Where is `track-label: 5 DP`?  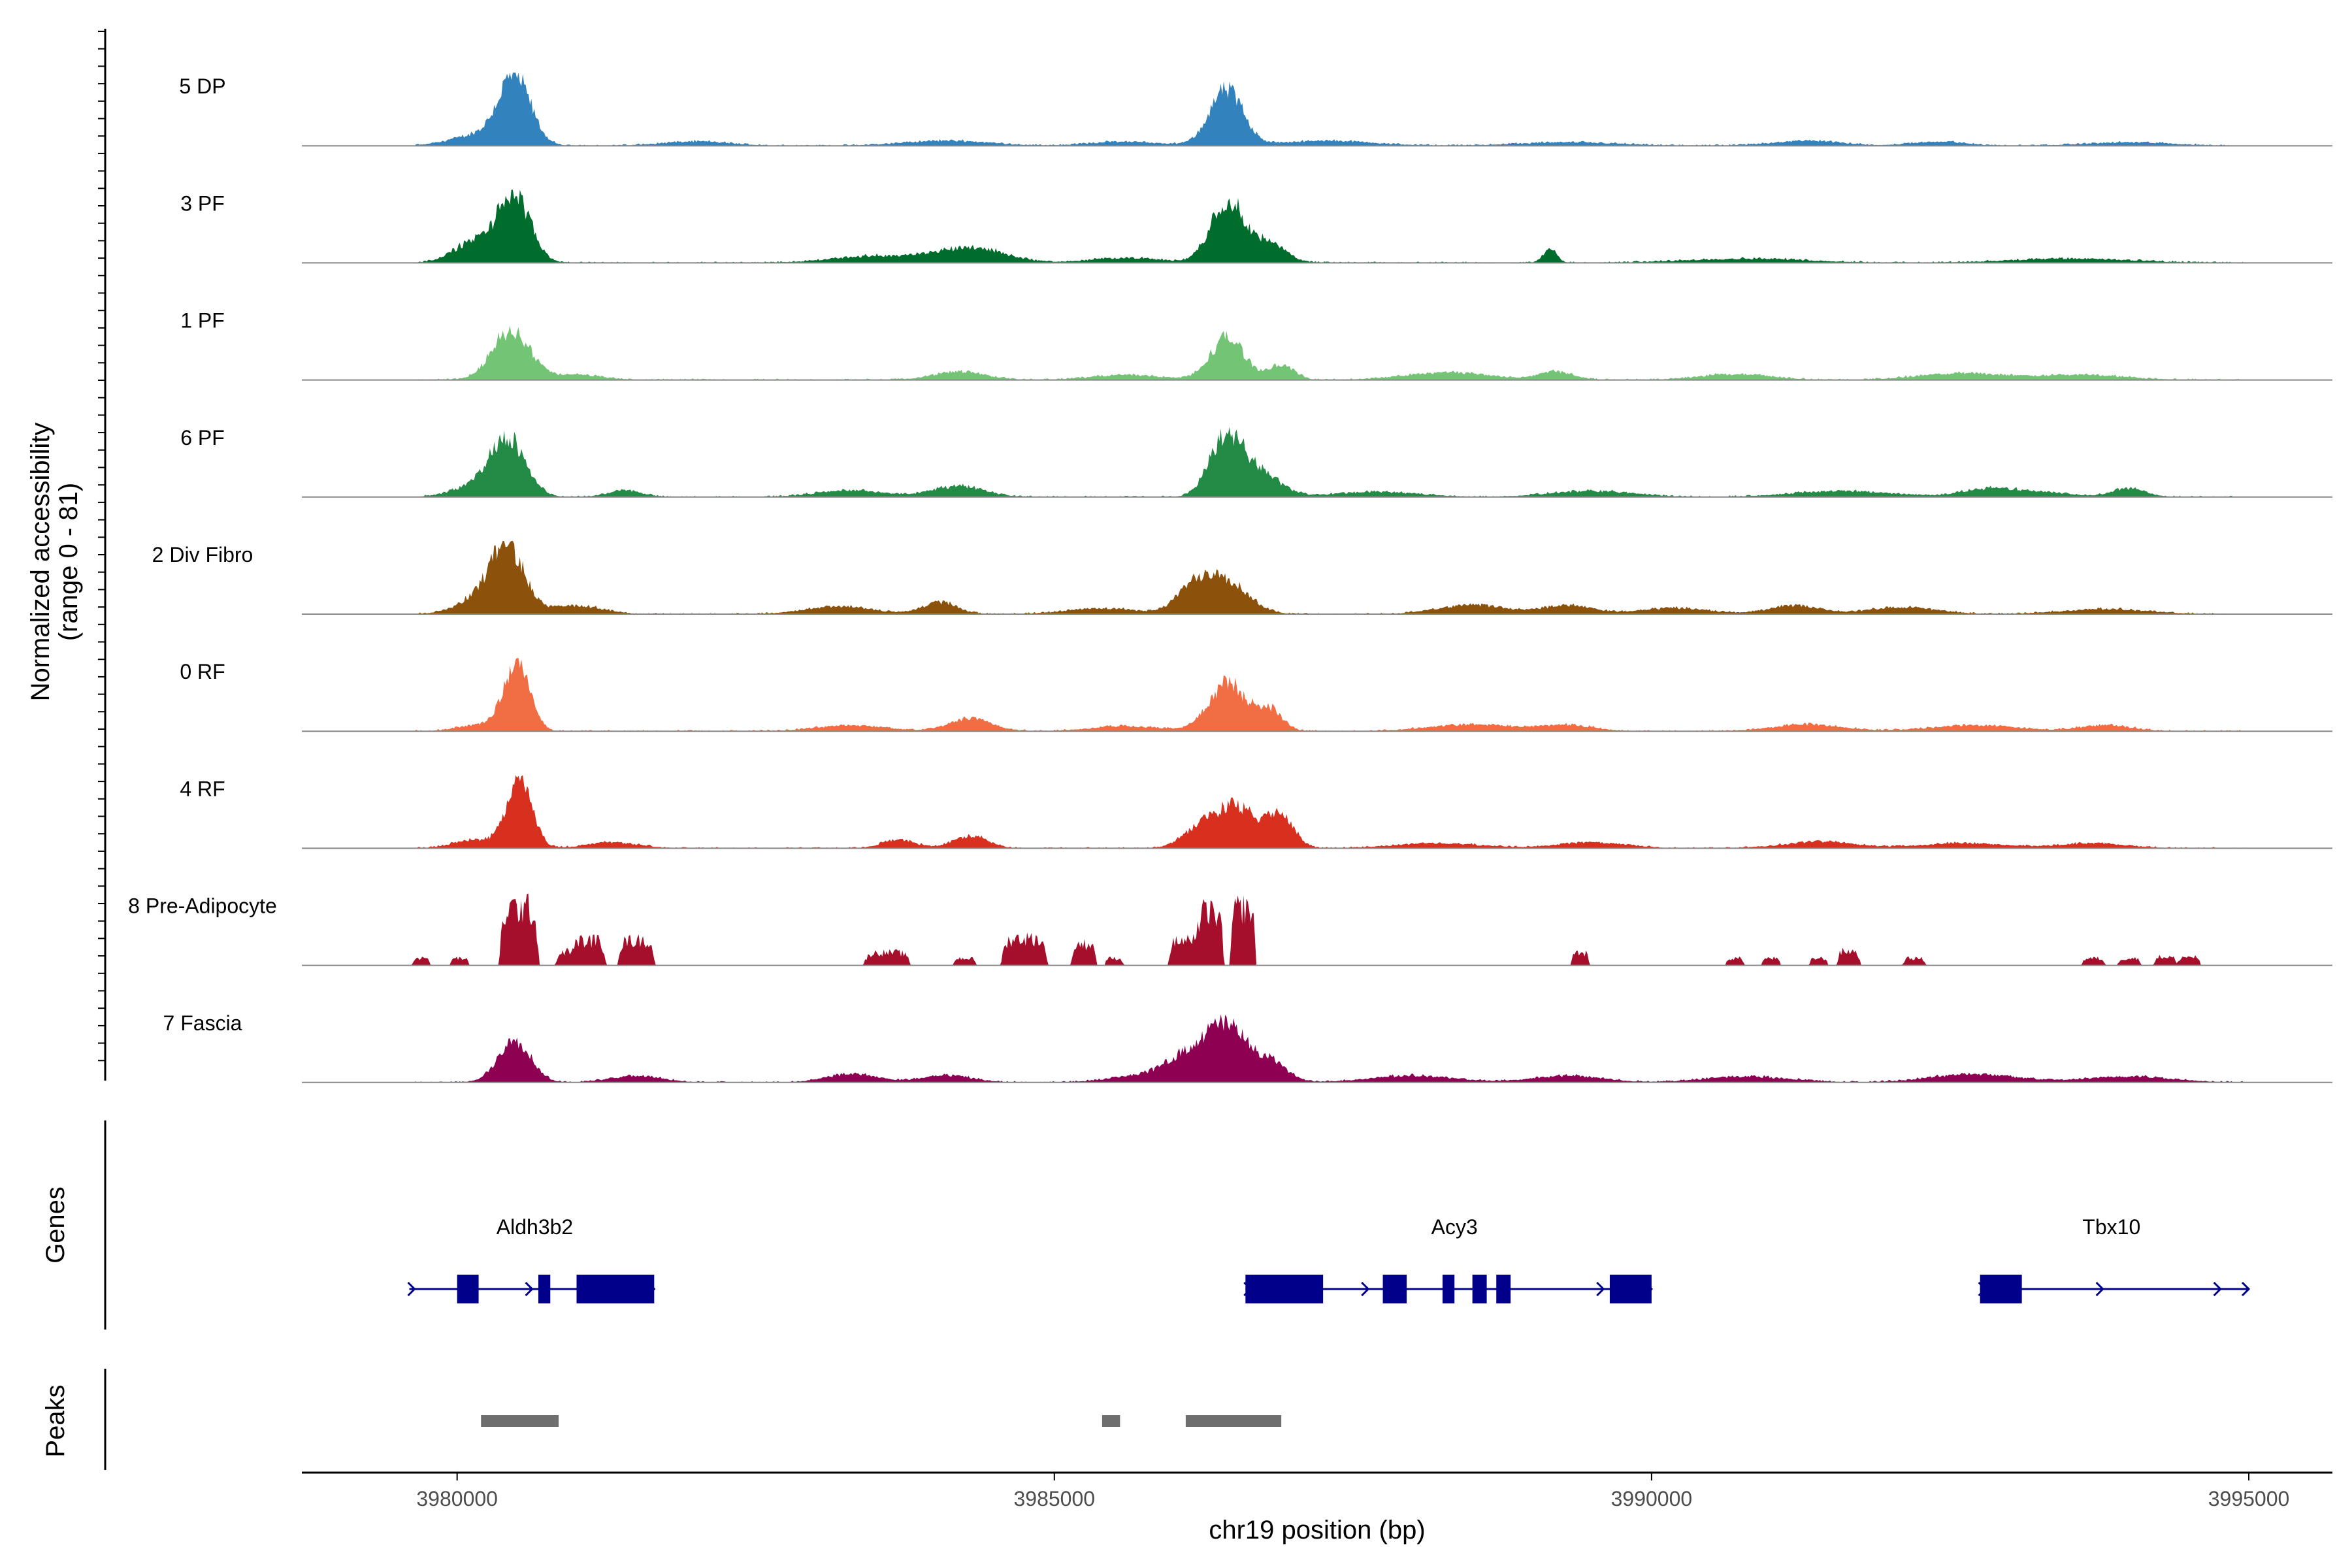 track-label: 5 DP is located at coordinates (202, 86).